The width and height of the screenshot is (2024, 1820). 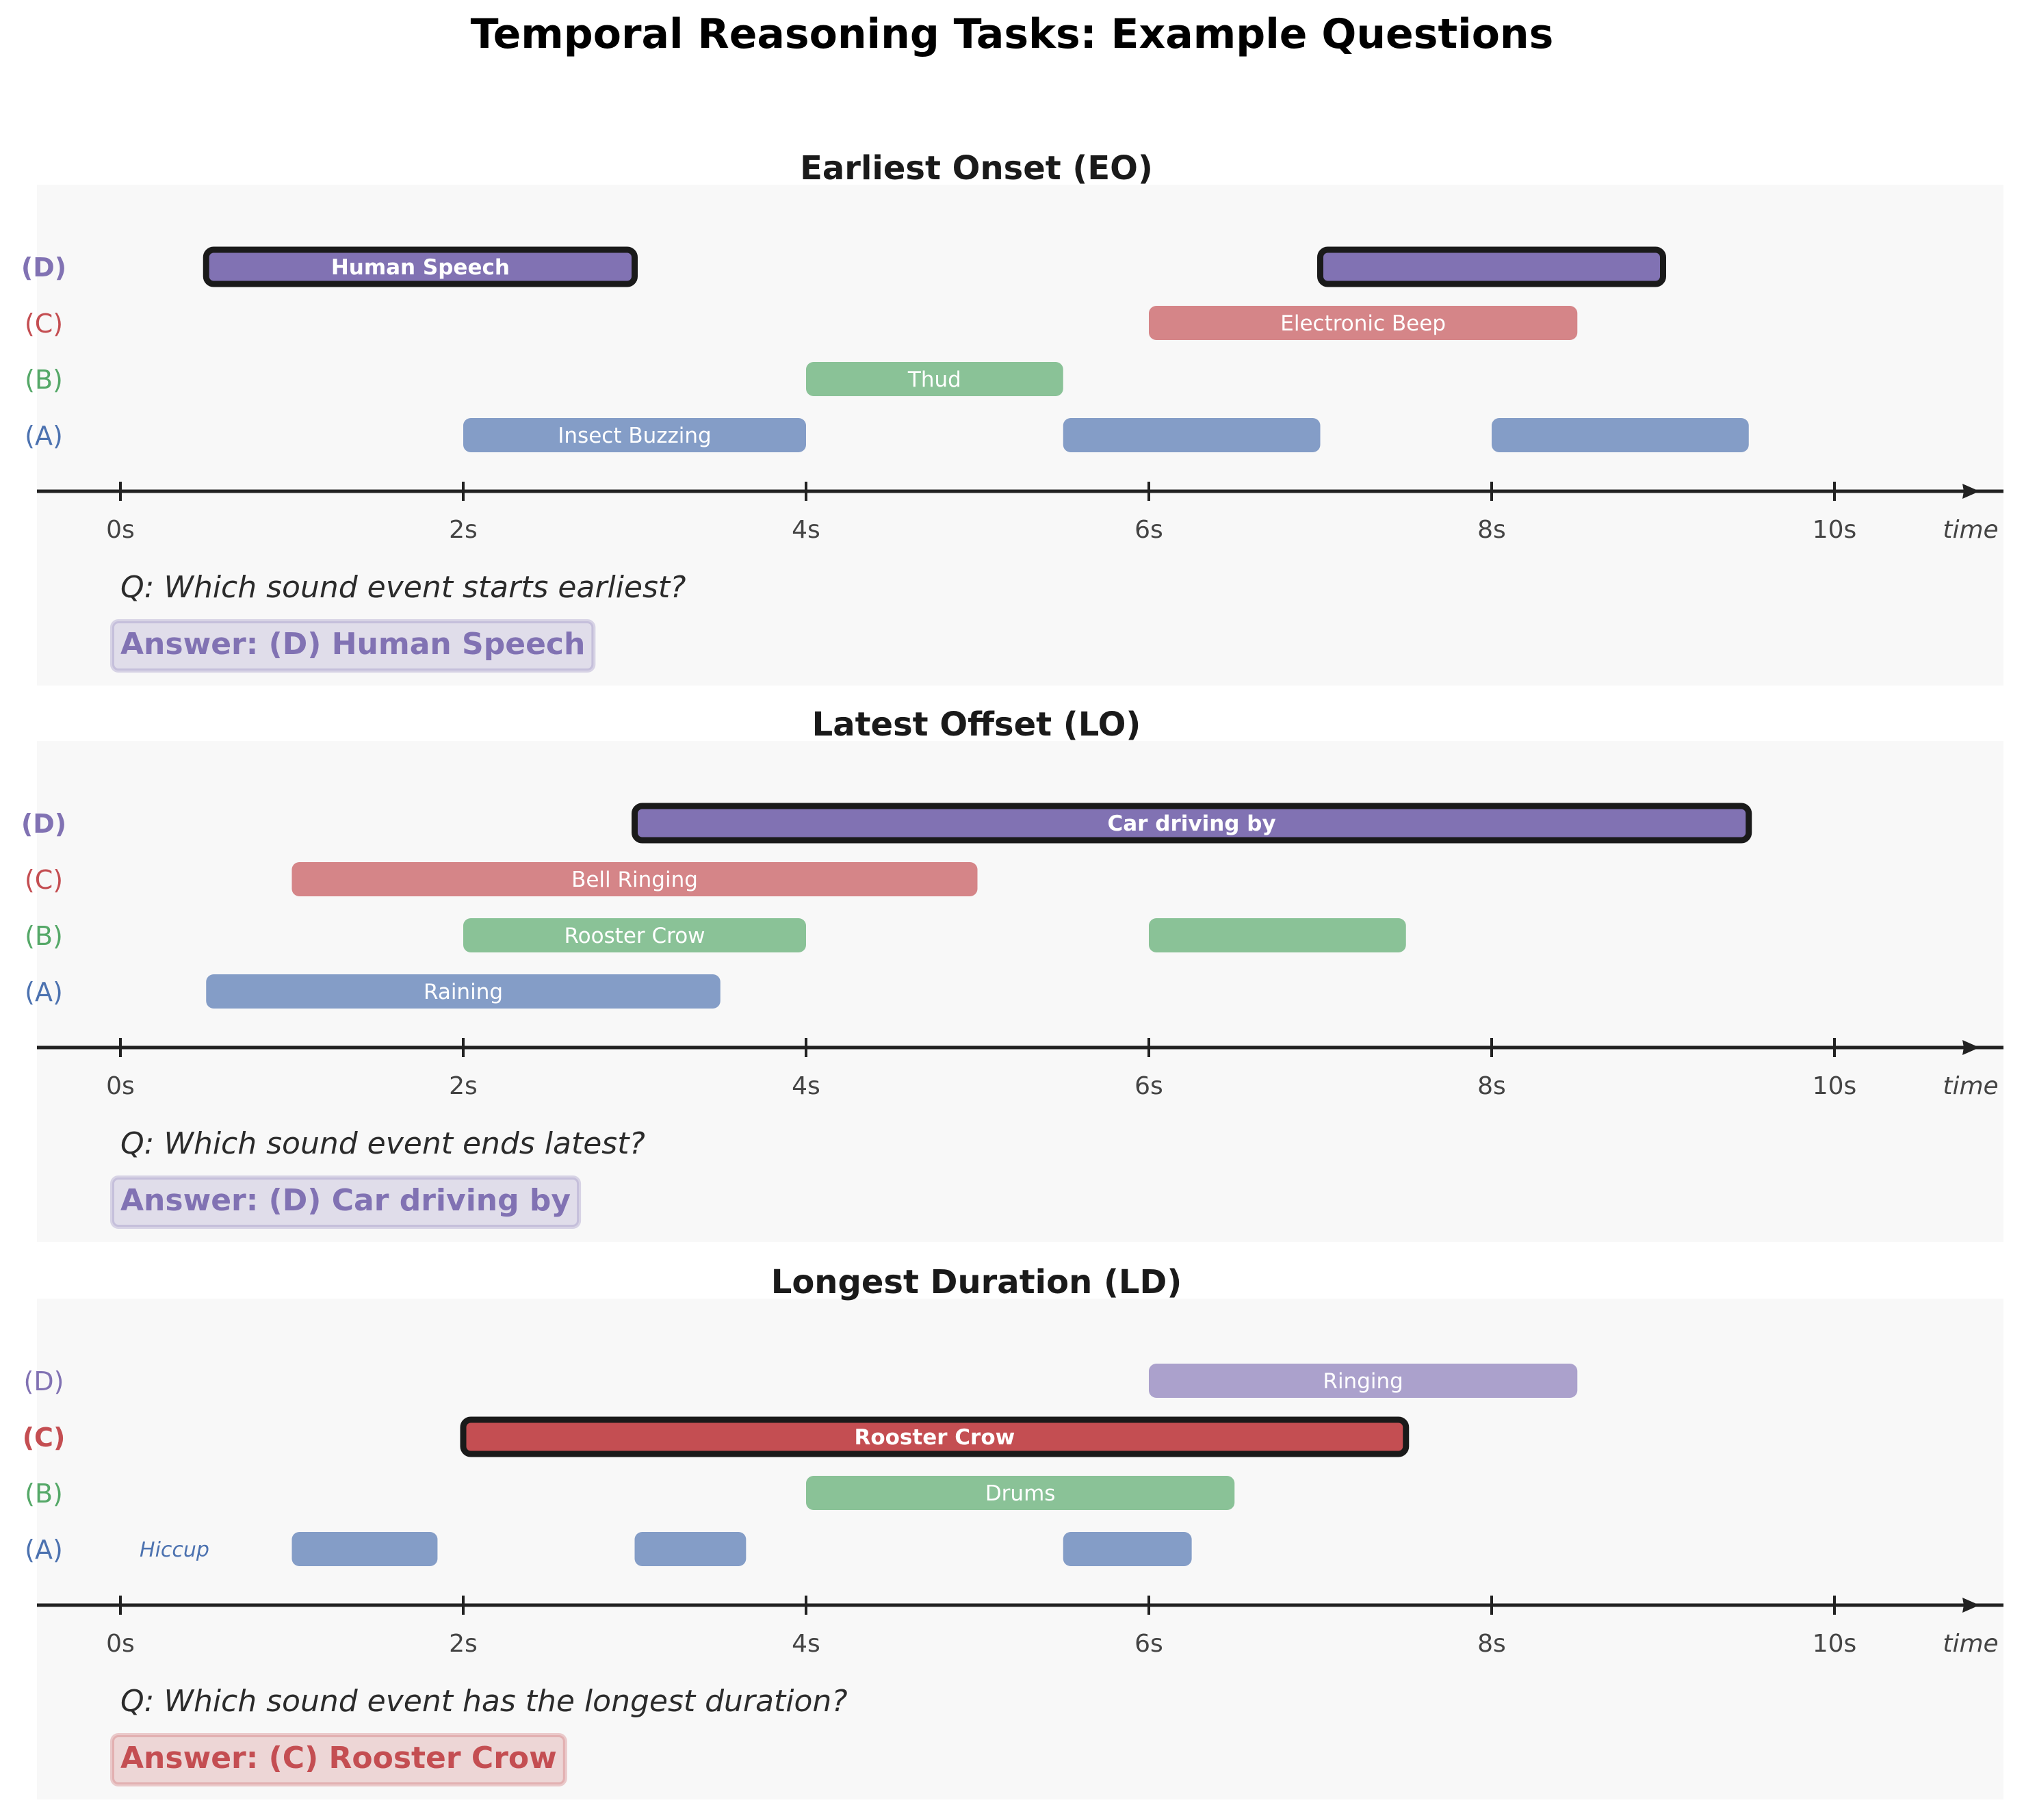 I want to click on event-label: Drums, so click(x=1020, y=1493).